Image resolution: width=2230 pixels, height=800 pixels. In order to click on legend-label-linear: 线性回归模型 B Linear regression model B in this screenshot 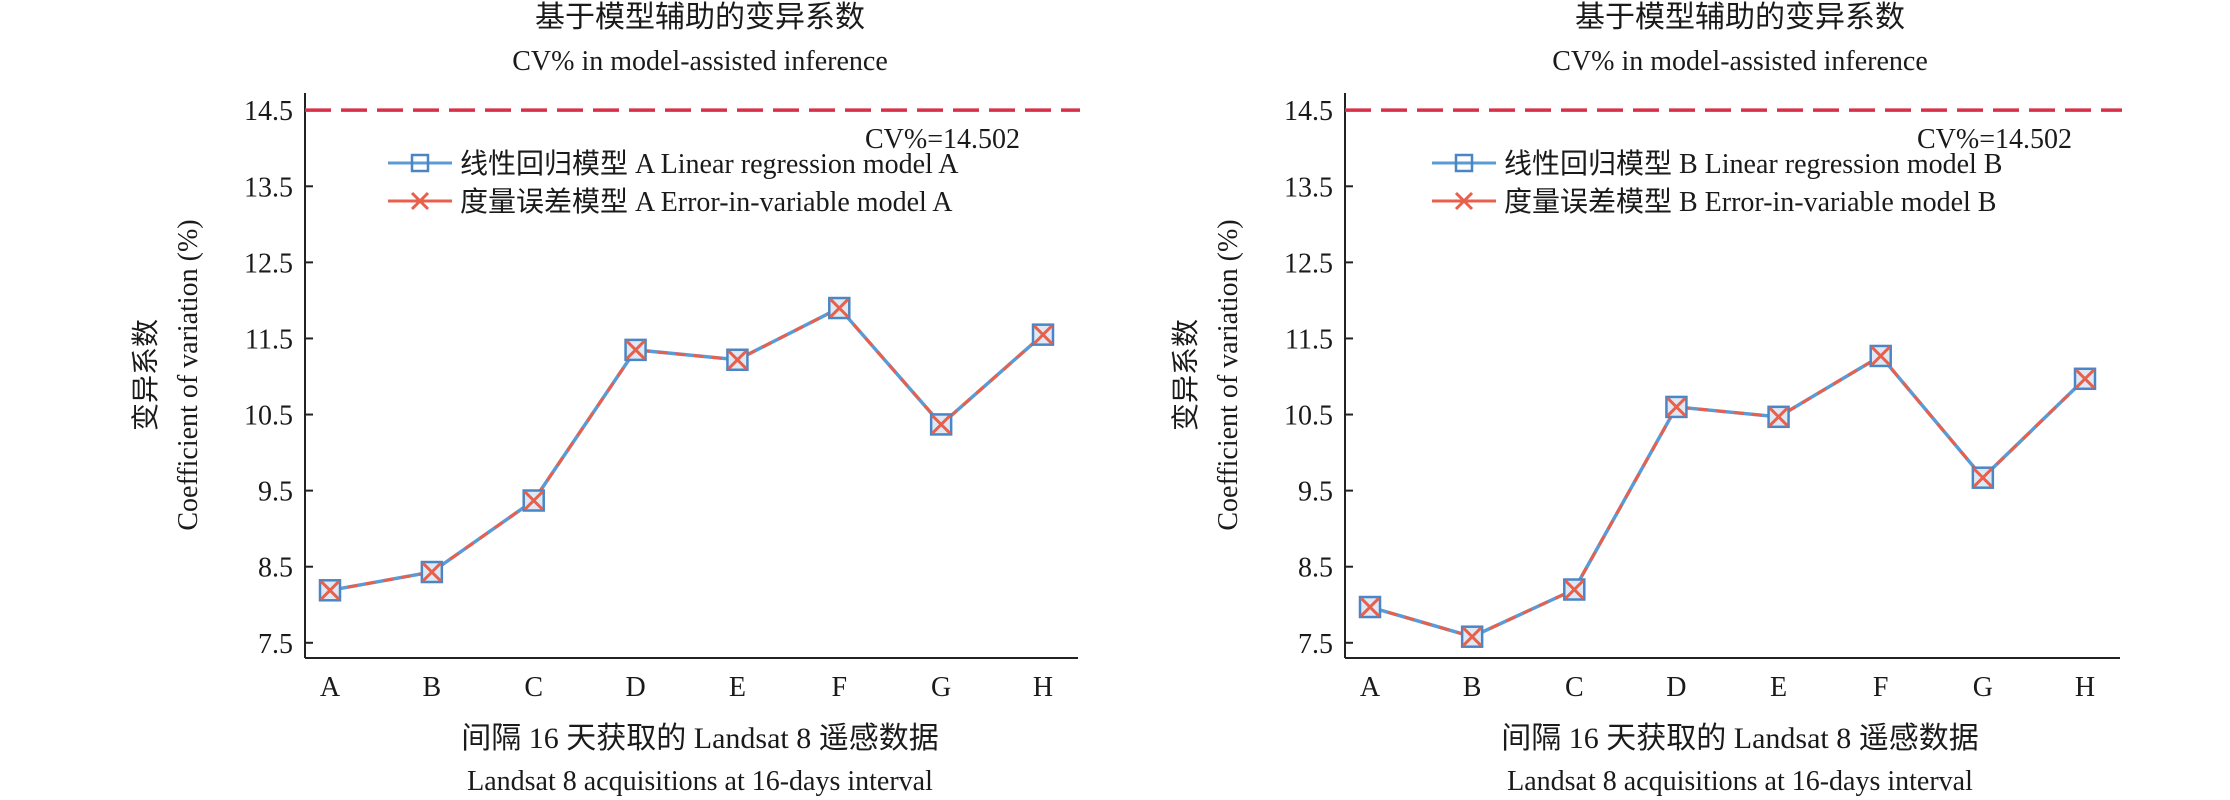, I will do `click(1753, 164)`.